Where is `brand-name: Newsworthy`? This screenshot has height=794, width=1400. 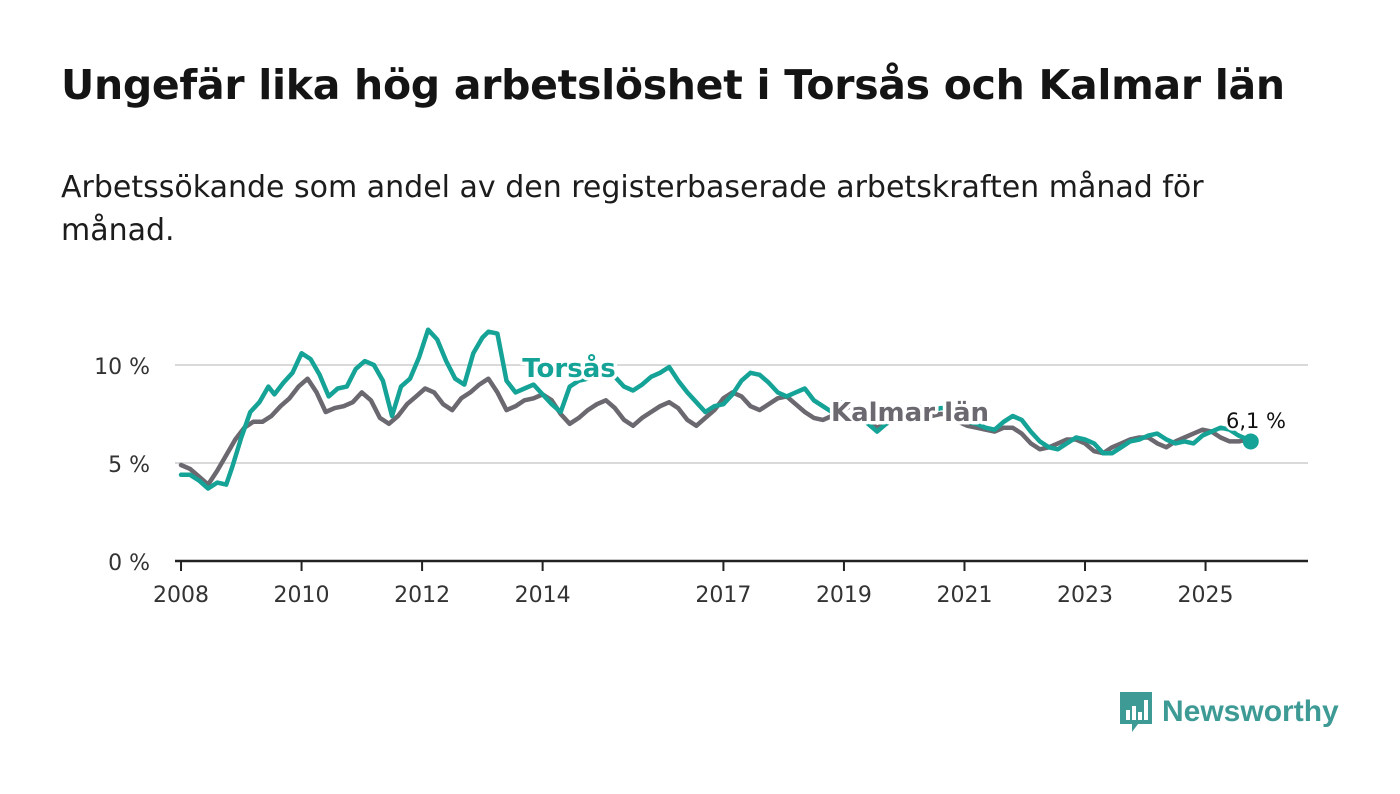 brand-name: Newsworthy is located at coordinates (1250, 711).